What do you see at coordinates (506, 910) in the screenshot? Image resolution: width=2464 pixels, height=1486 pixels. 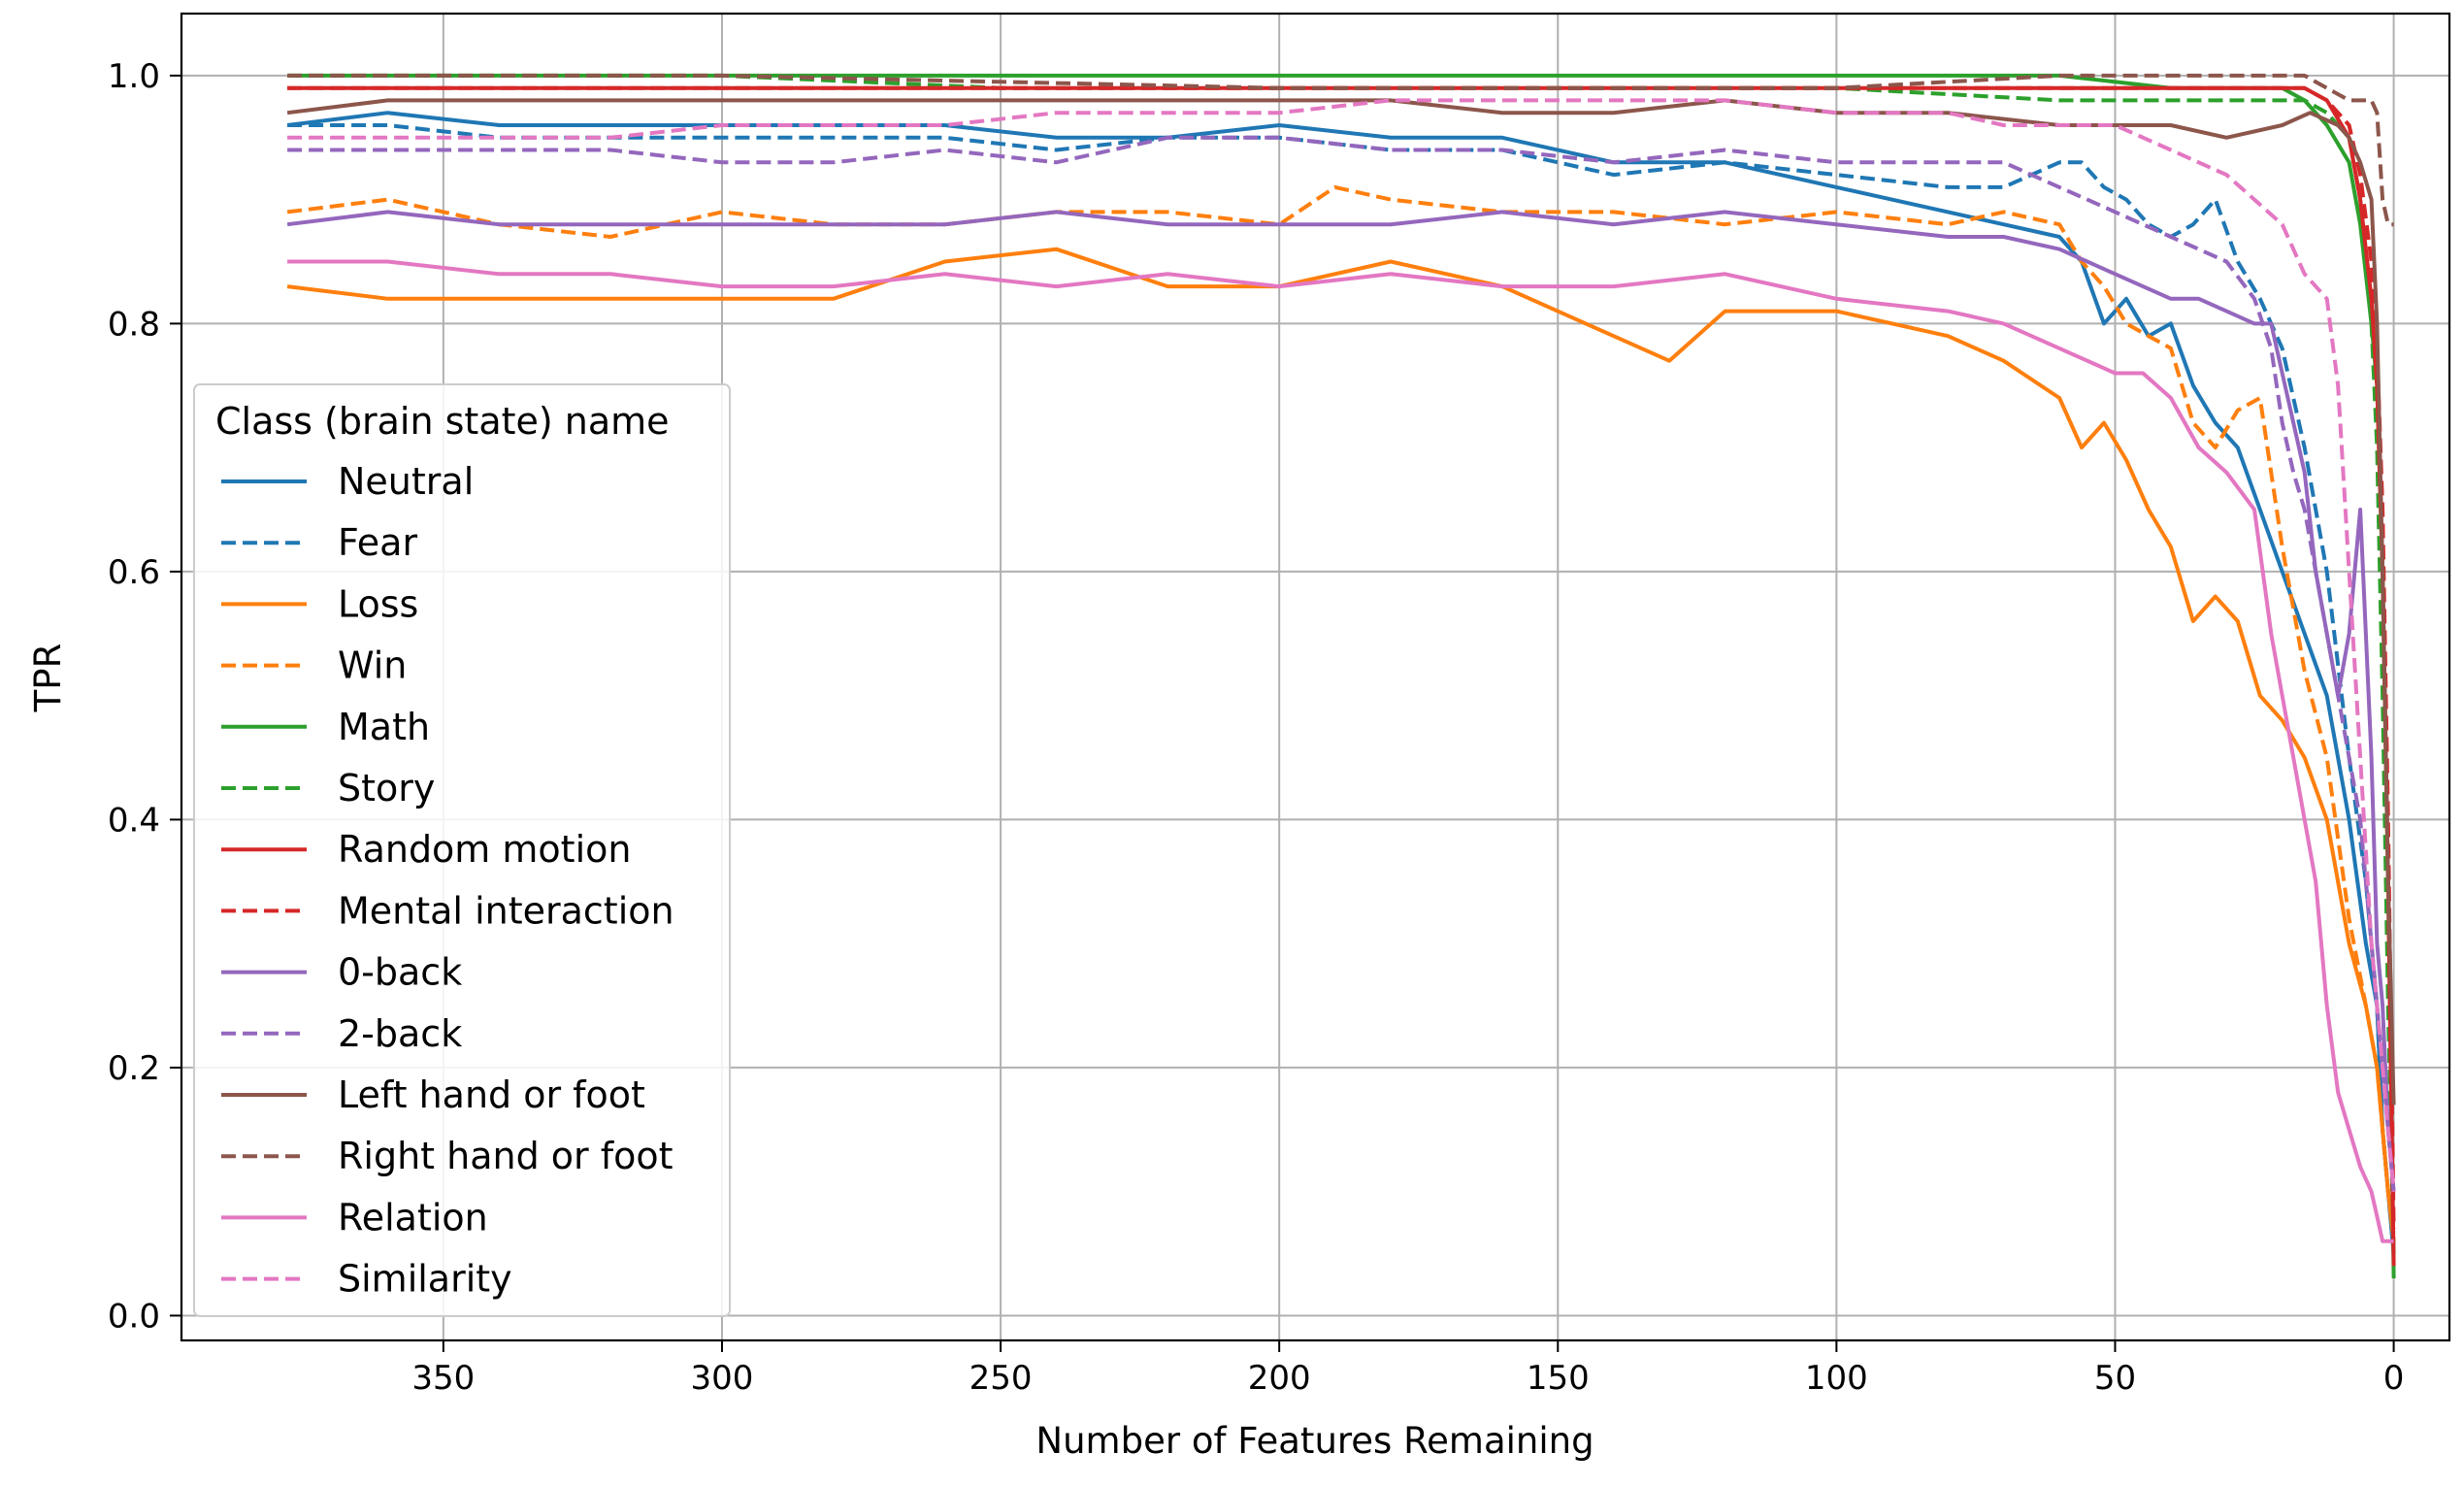 I see `legend-label-mental-interaction: Mental interaction` at bounding box center [506, 910].